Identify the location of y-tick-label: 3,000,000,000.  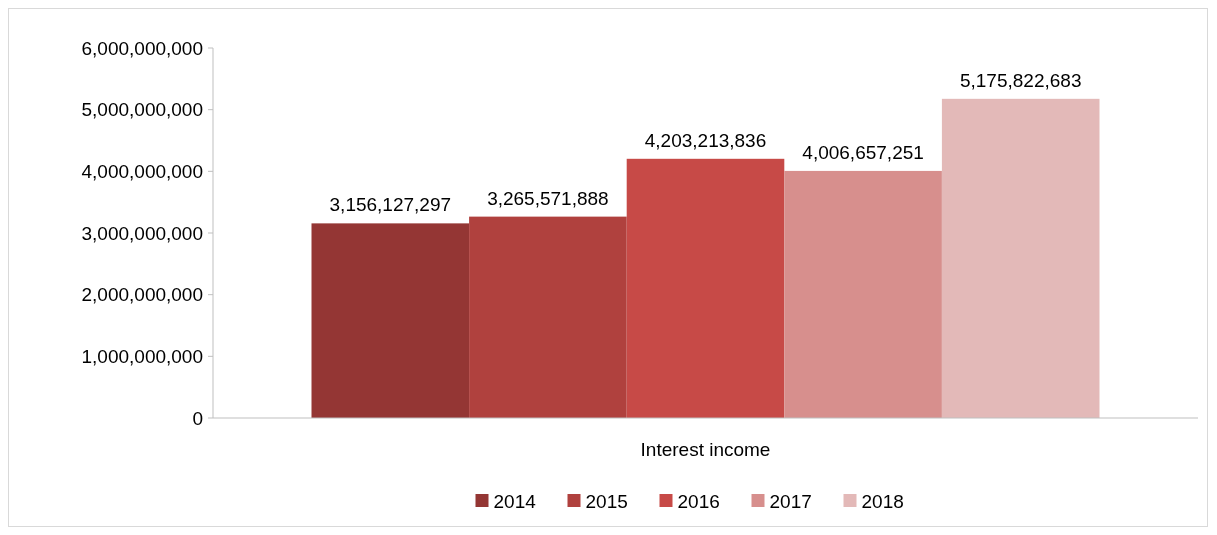
(142, 233).